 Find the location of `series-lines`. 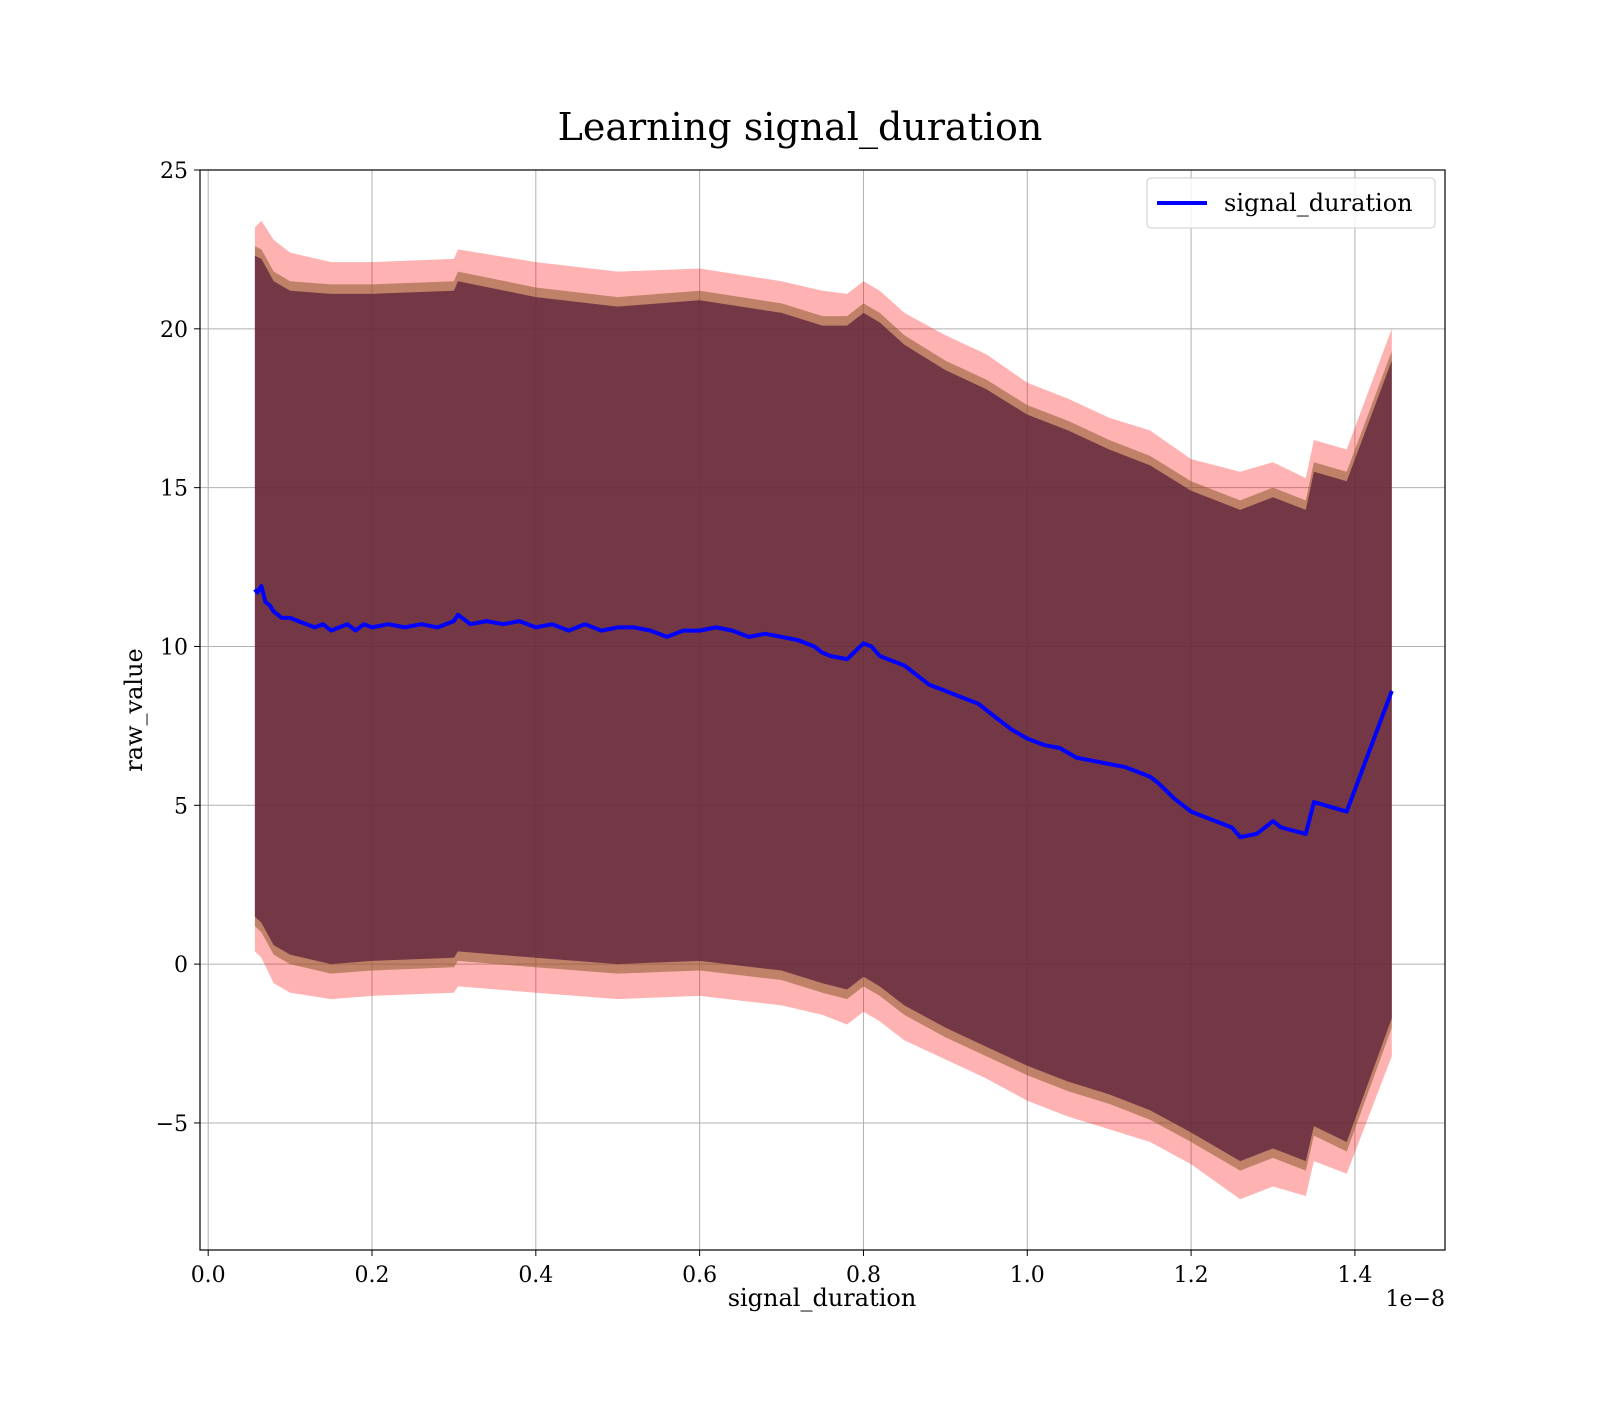

series-lines is located at coordinates (823, 712).